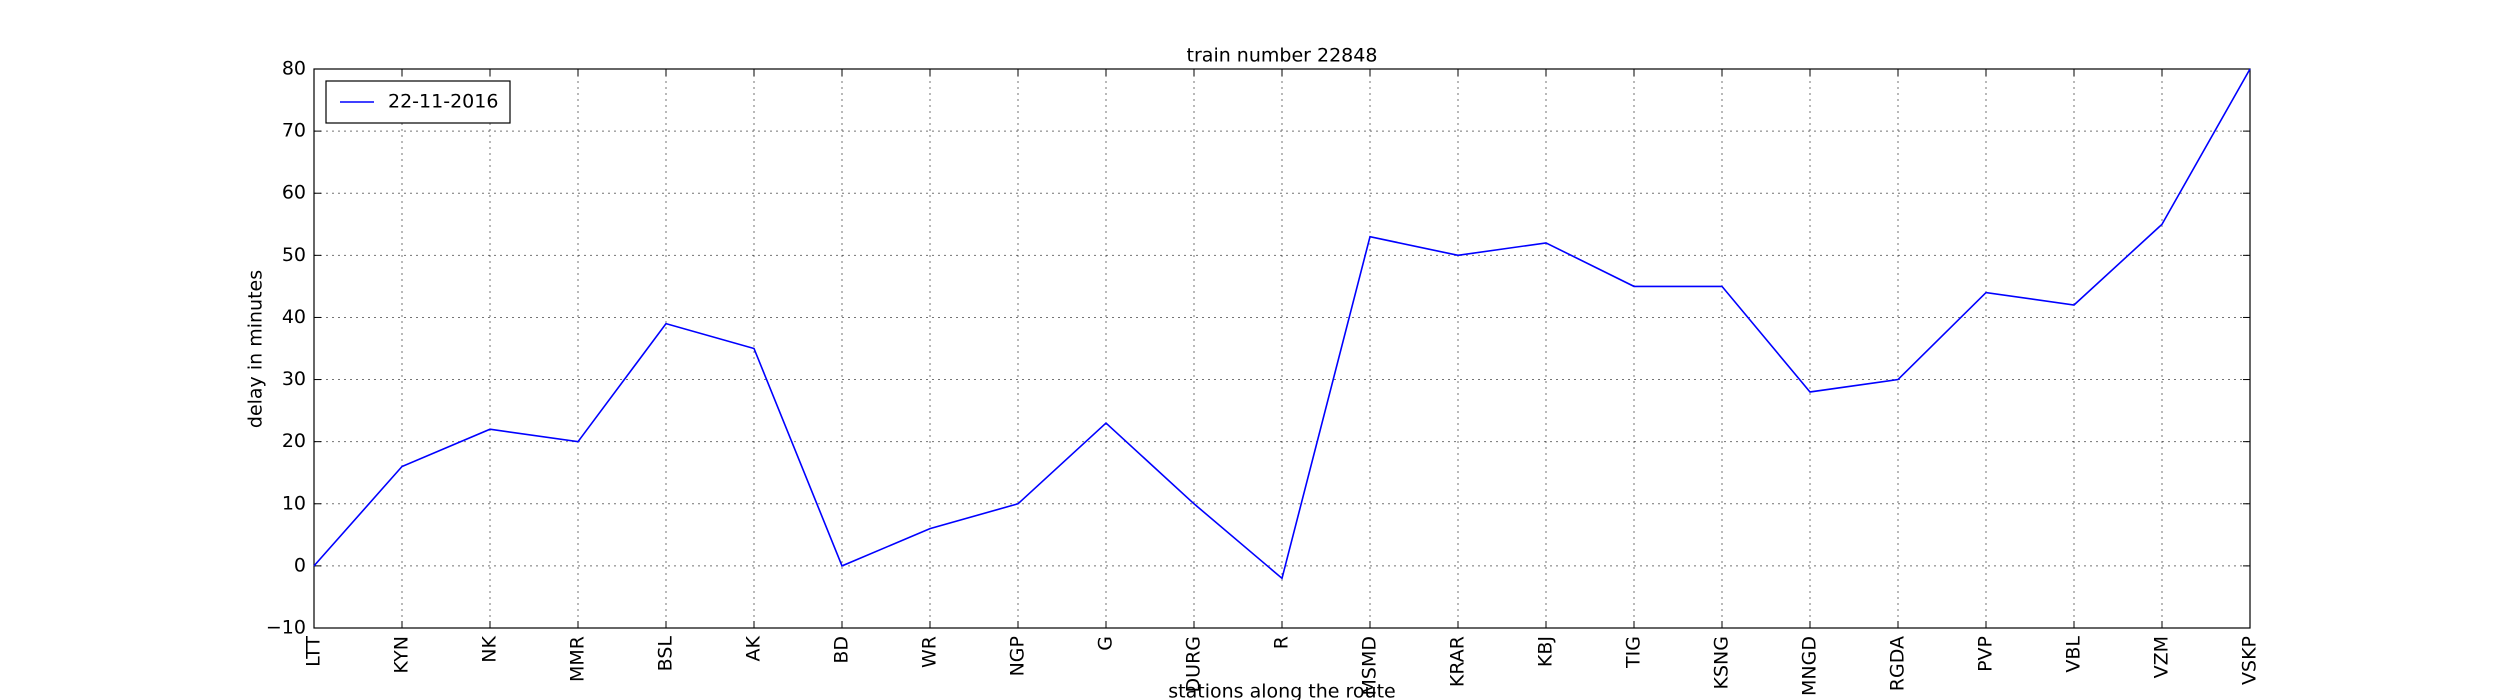  I want to click on x-tick-label: RGDA, so click(1898, 663).